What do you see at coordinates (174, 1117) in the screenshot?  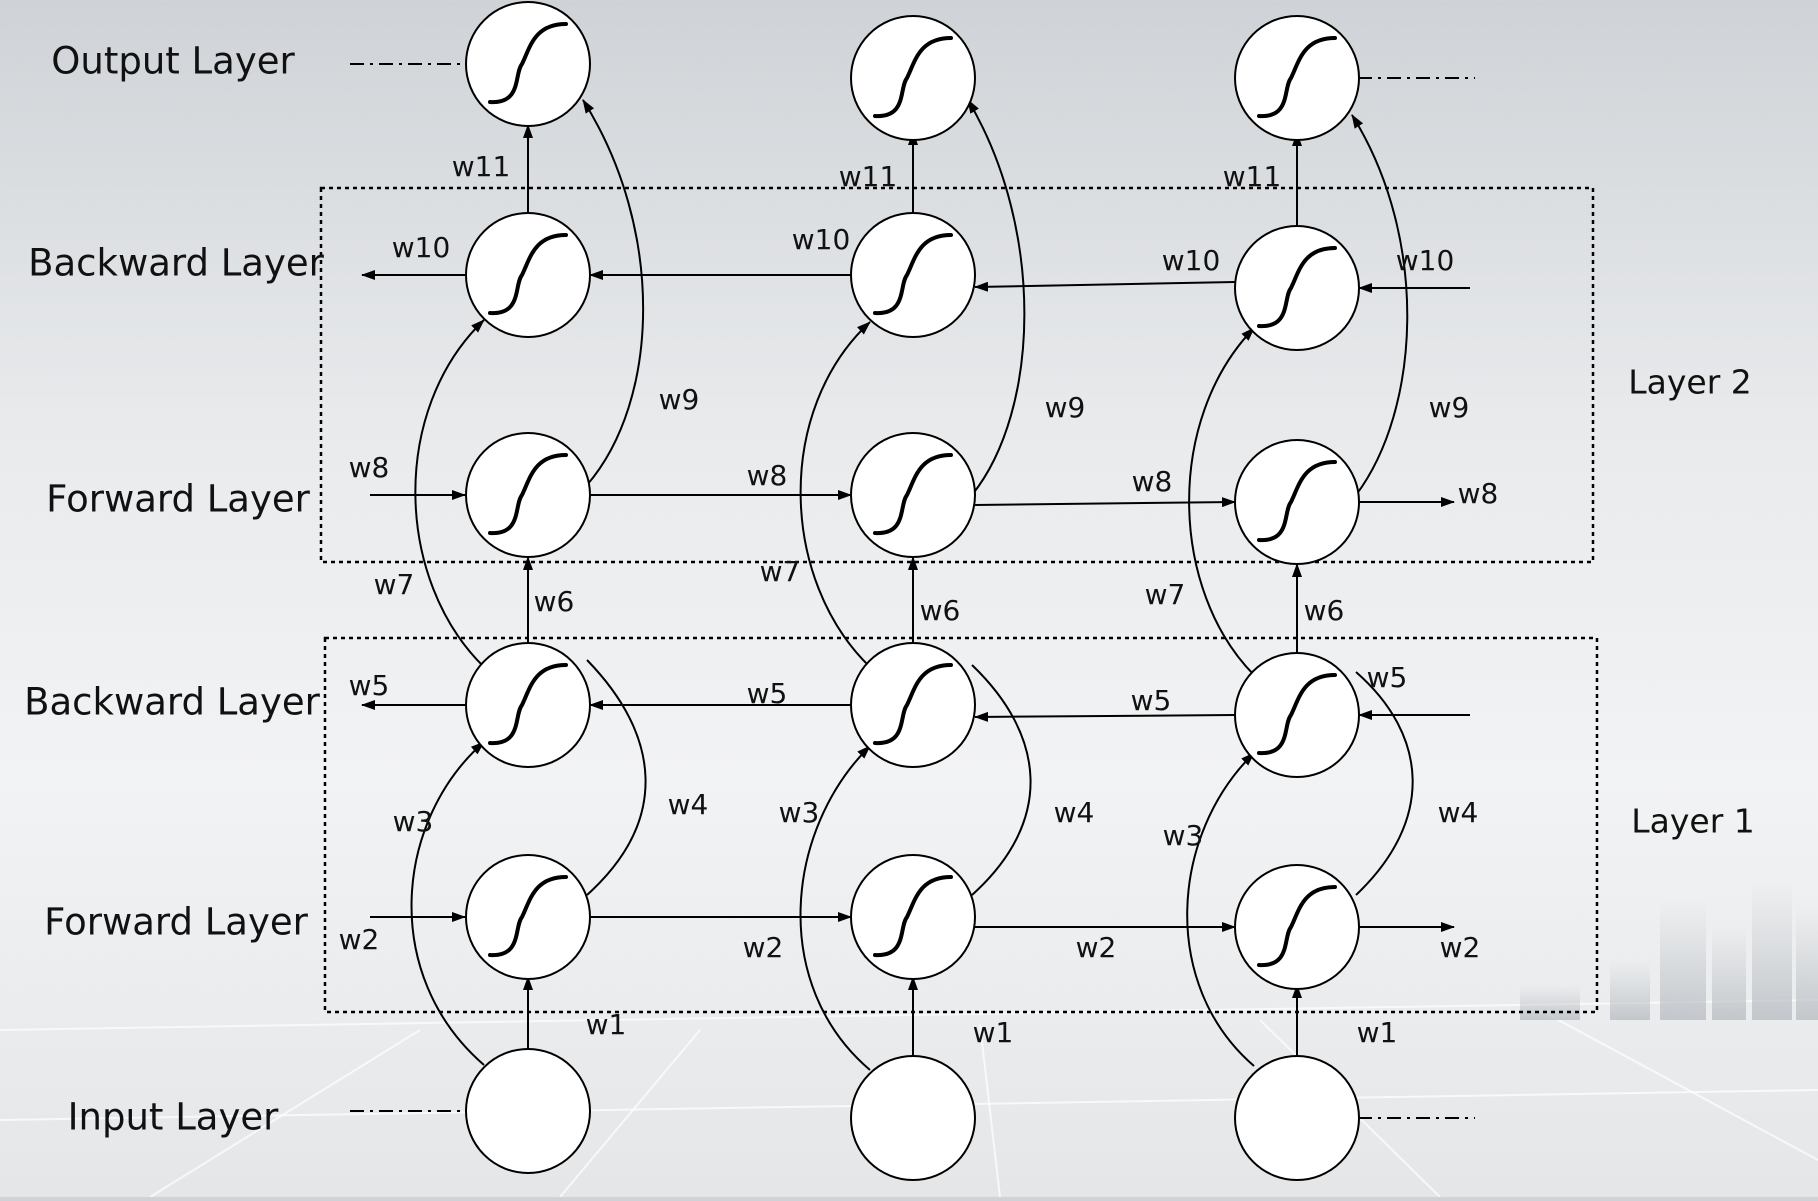 I see `row-label-input: Input Layer` at bounding box center [174, 1117].